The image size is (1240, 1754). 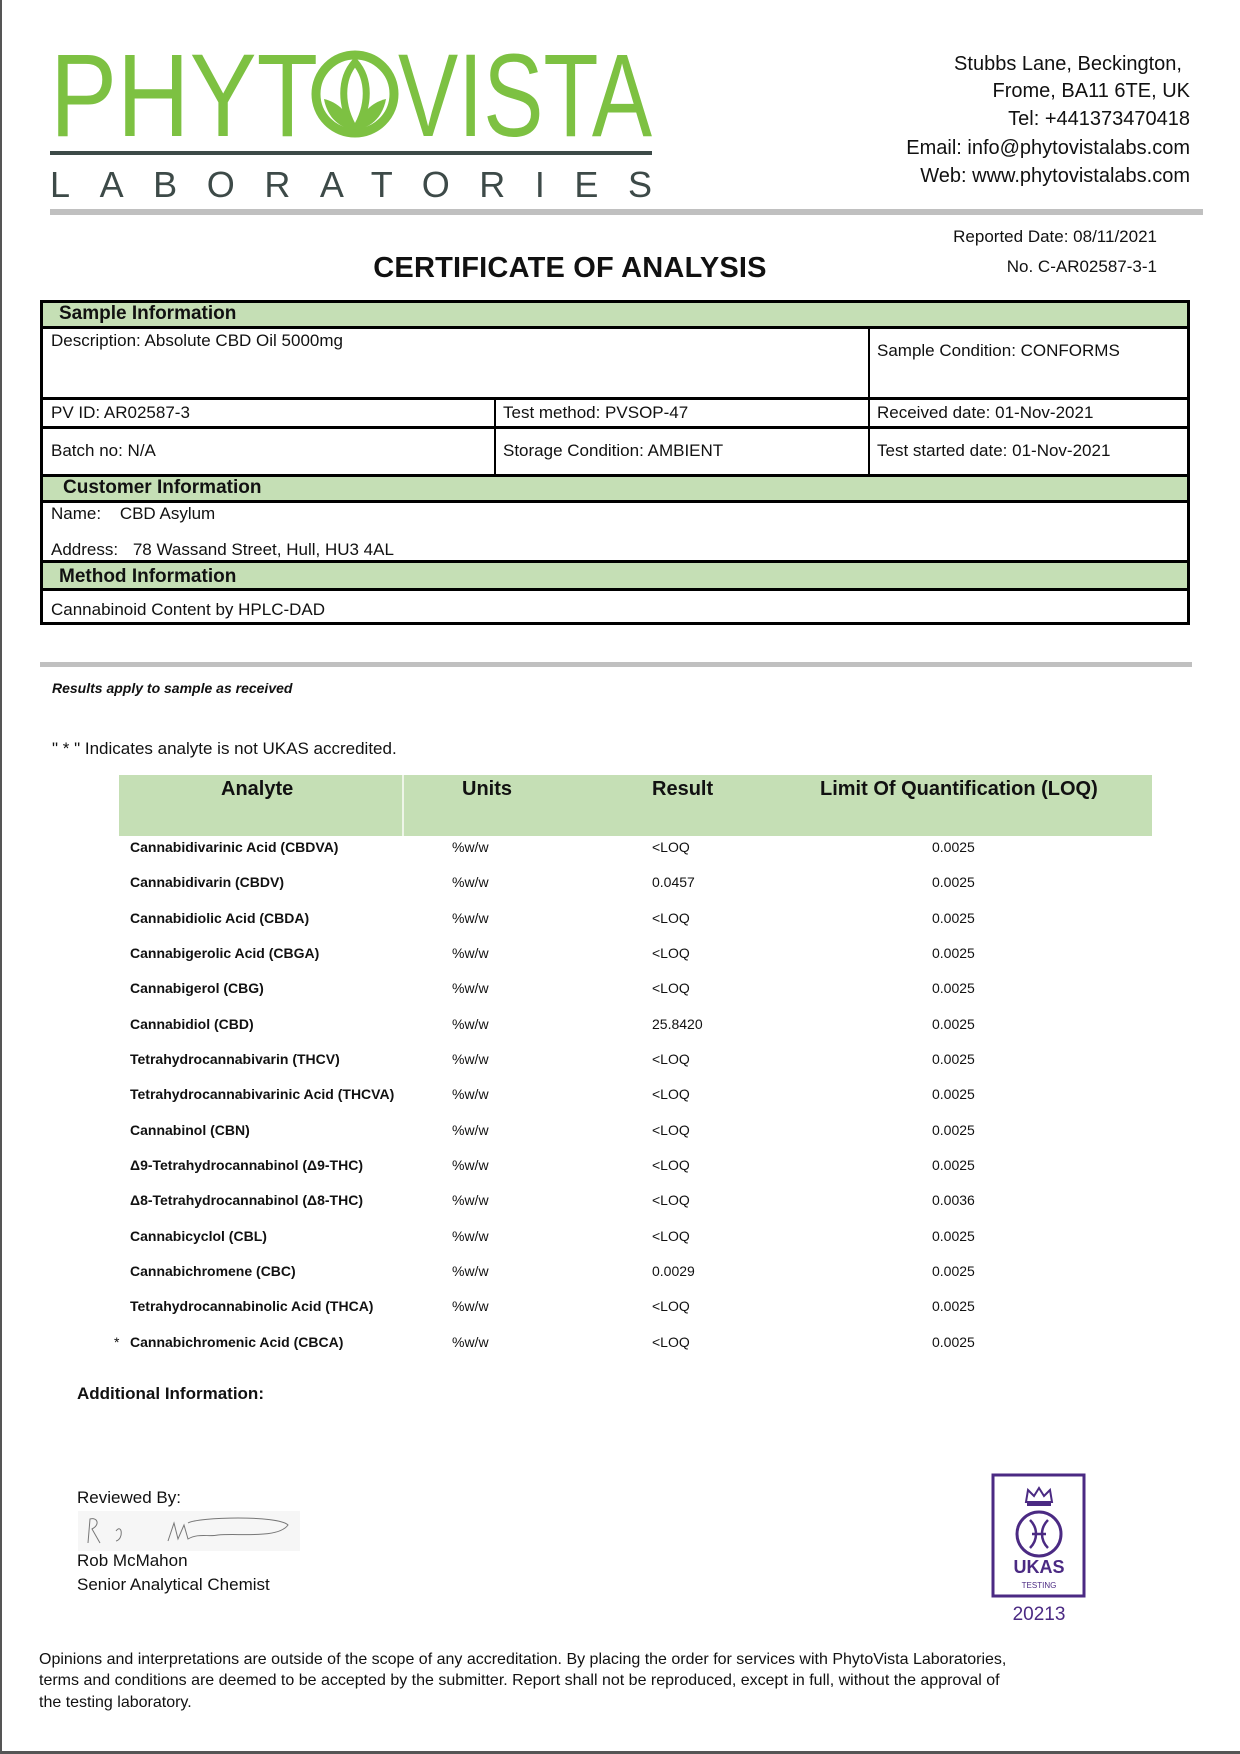 I want to click on sample-description: Description: Absolute CBD Oil 5000mg, so click(x=456, y=364).